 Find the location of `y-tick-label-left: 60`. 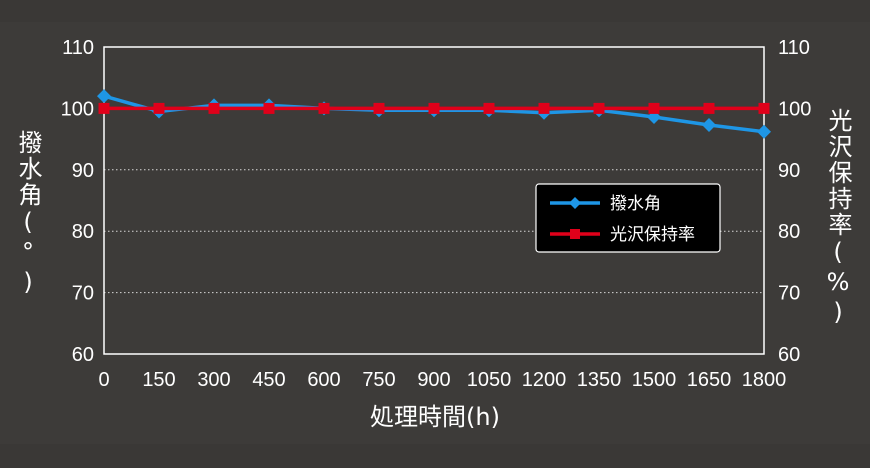

y-tick-label-left: 60 is located at coordinates (83, 355).